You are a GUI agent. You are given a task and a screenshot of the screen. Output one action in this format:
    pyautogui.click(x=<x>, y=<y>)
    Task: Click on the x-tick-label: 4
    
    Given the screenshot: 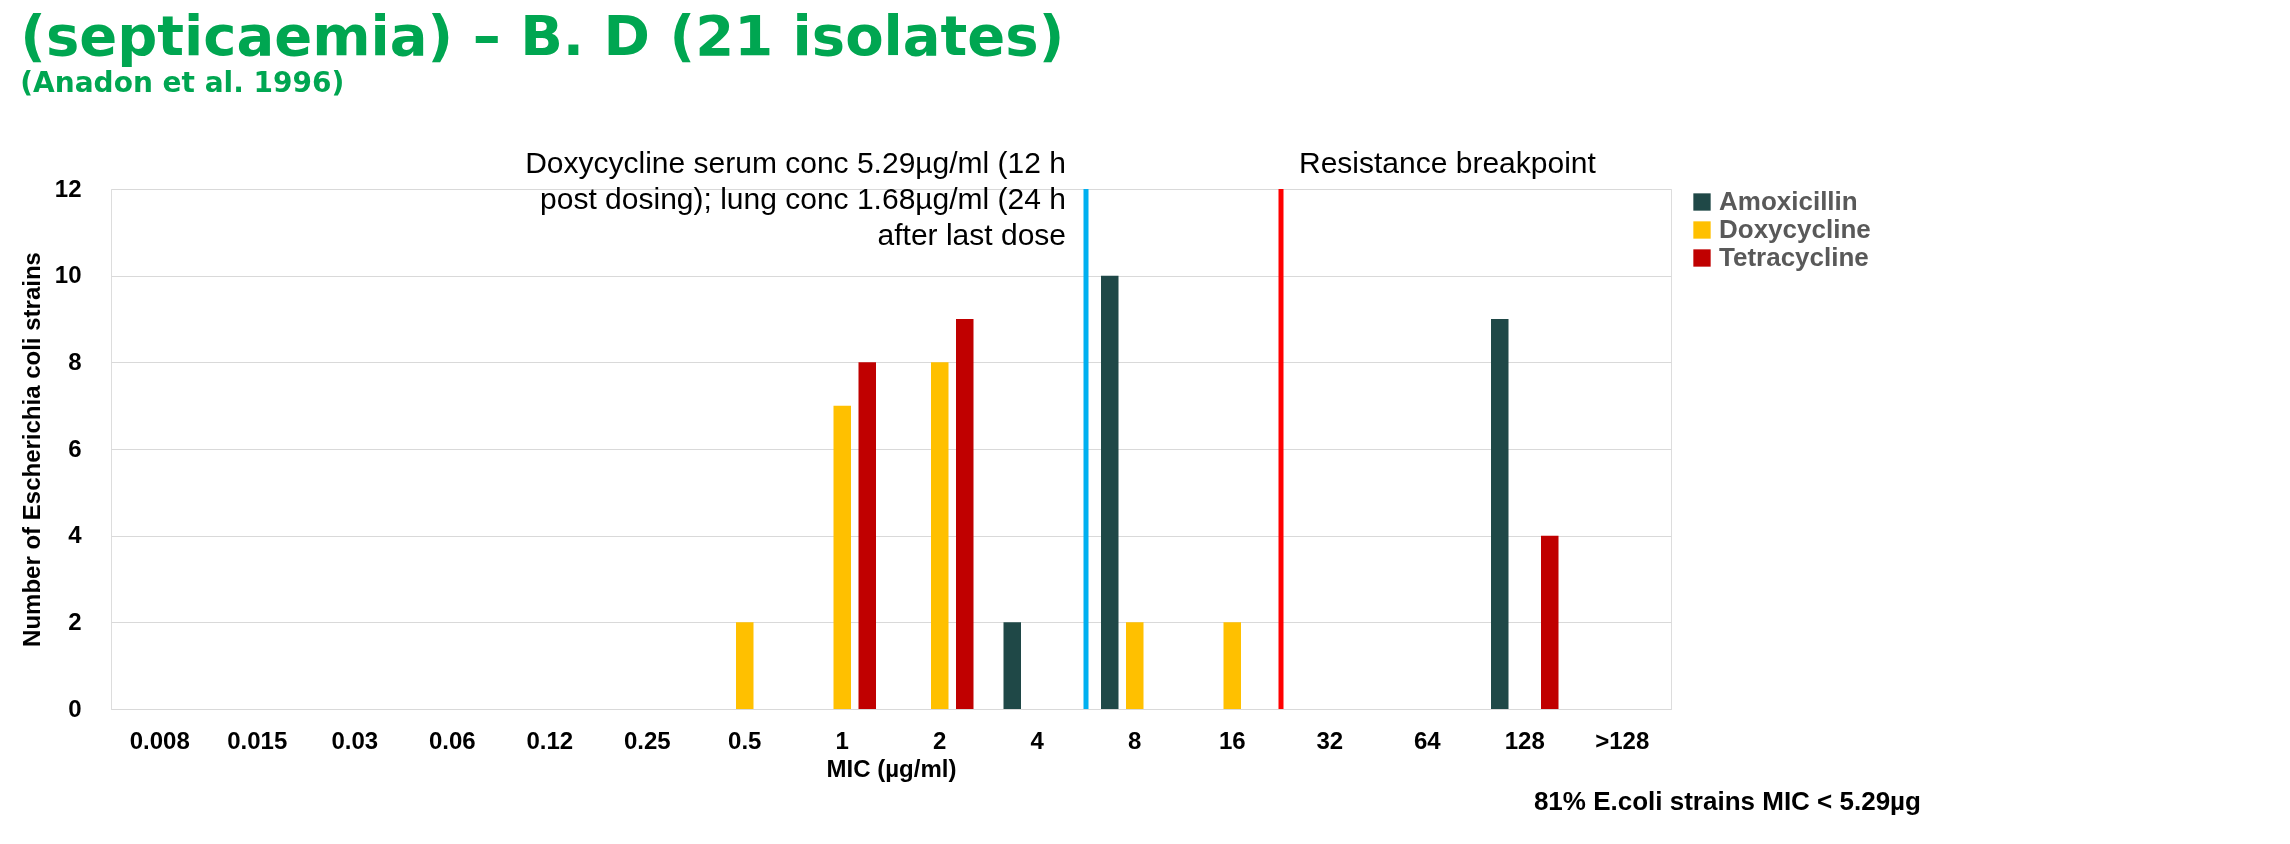 What is the action you would take?
    pyautogui.click(x=1037, y=740)
    